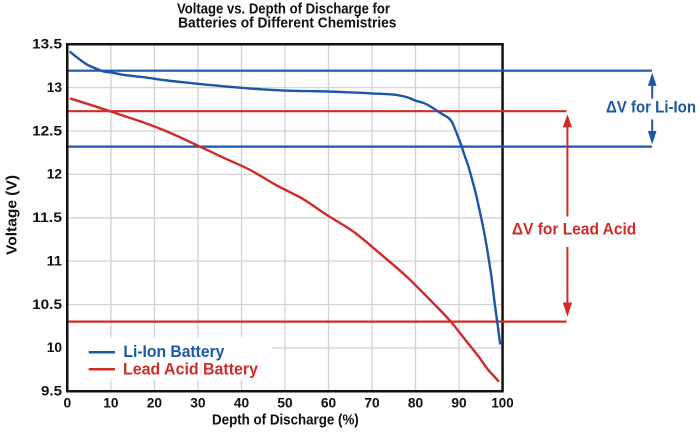  What do you see at coordinates (47, 304) in the screenshot?
I see `svg-text: 10.5` at bounding box center [47, 304].